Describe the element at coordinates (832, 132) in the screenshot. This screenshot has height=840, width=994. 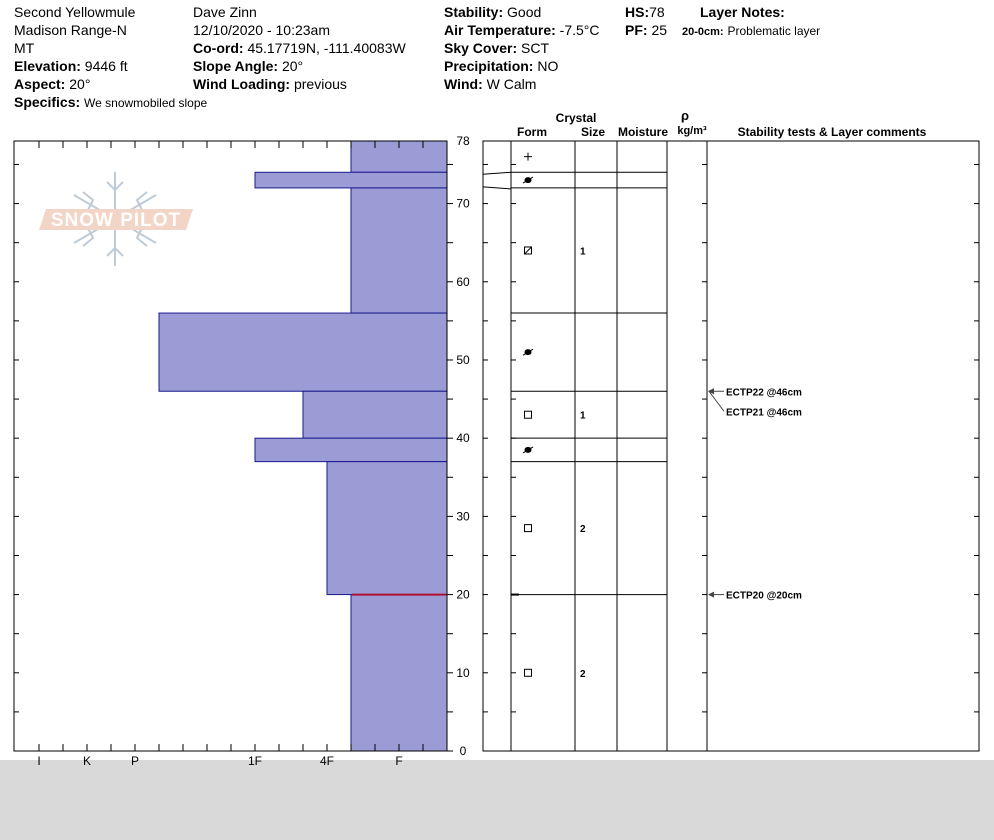
I see `stability-comments-header: Stability tests & Layer comments` at that location.